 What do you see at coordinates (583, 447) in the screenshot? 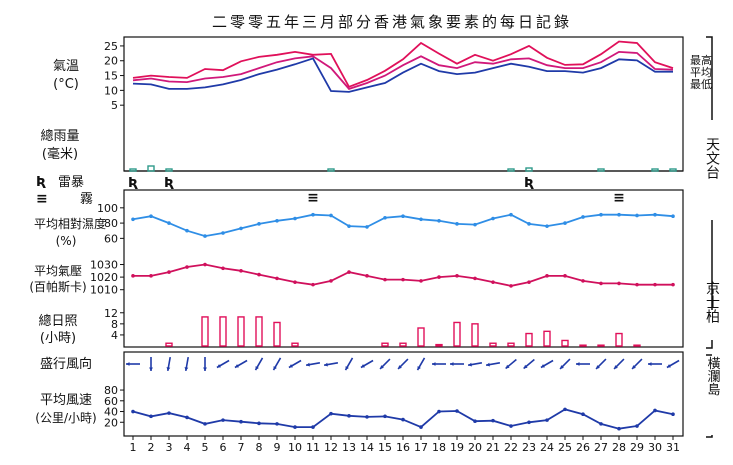
I see `day-tick-label: 26` at bounding box center [583, 447].